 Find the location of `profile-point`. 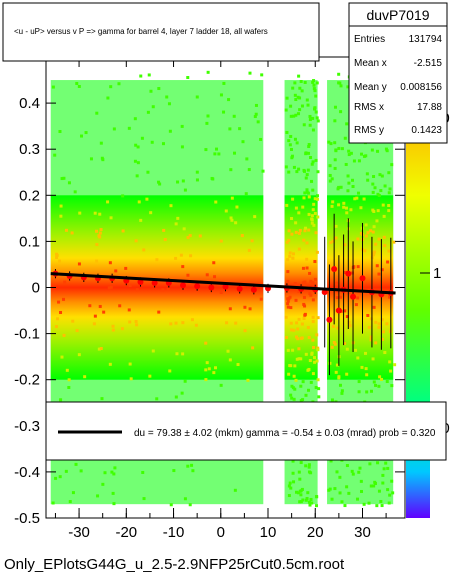

profile-point is located at coordinates (353, 296).